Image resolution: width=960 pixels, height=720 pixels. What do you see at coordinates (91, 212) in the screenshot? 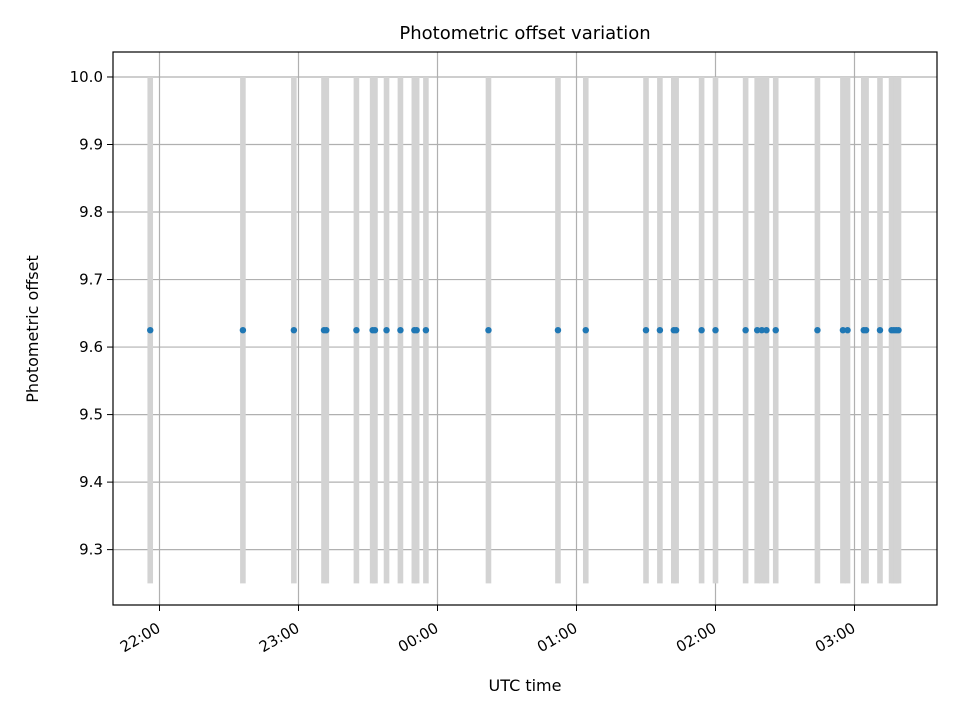
I see `y-tick-label: 9.8` at bounding box center [91, 212].